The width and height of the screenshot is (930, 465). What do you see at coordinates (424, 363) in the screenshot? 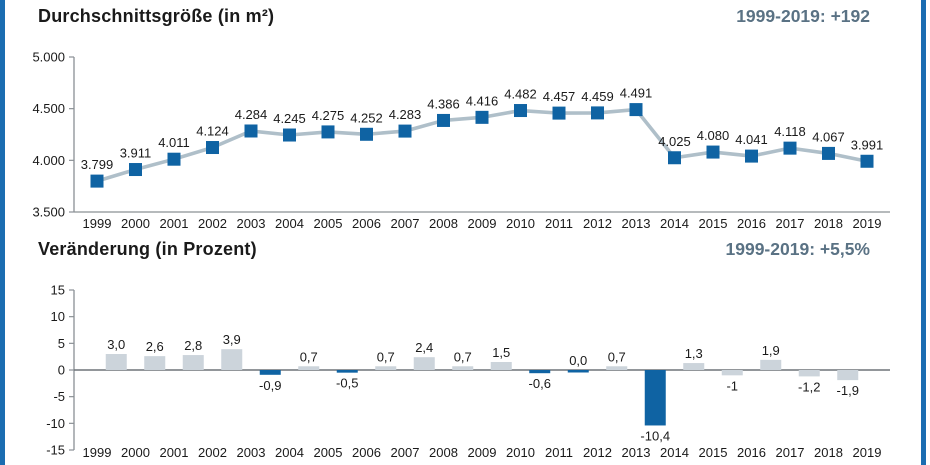
I see `bar-2008` at bounding box center [424, 363].